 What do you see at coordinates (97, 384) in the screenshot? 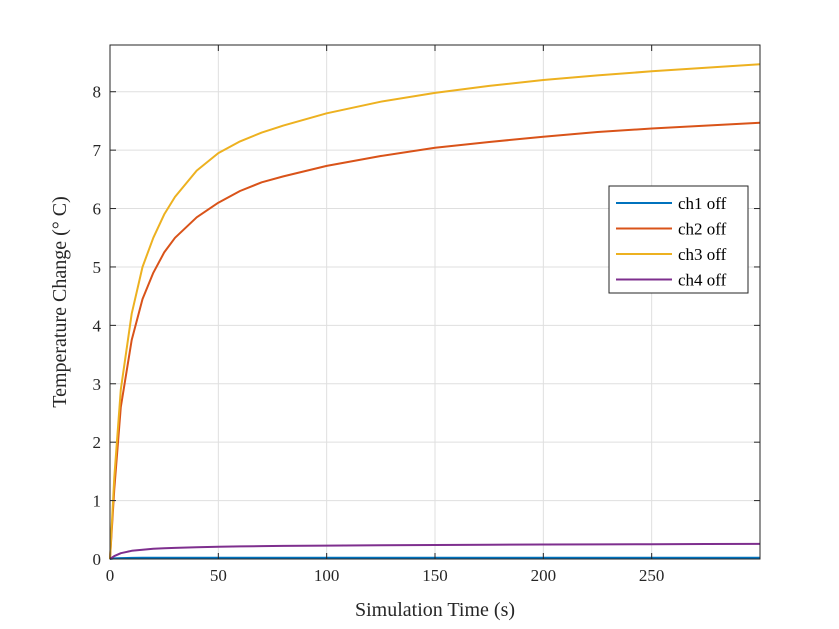
I see `y-tick-label: 3` at bounding box center [97, 384].